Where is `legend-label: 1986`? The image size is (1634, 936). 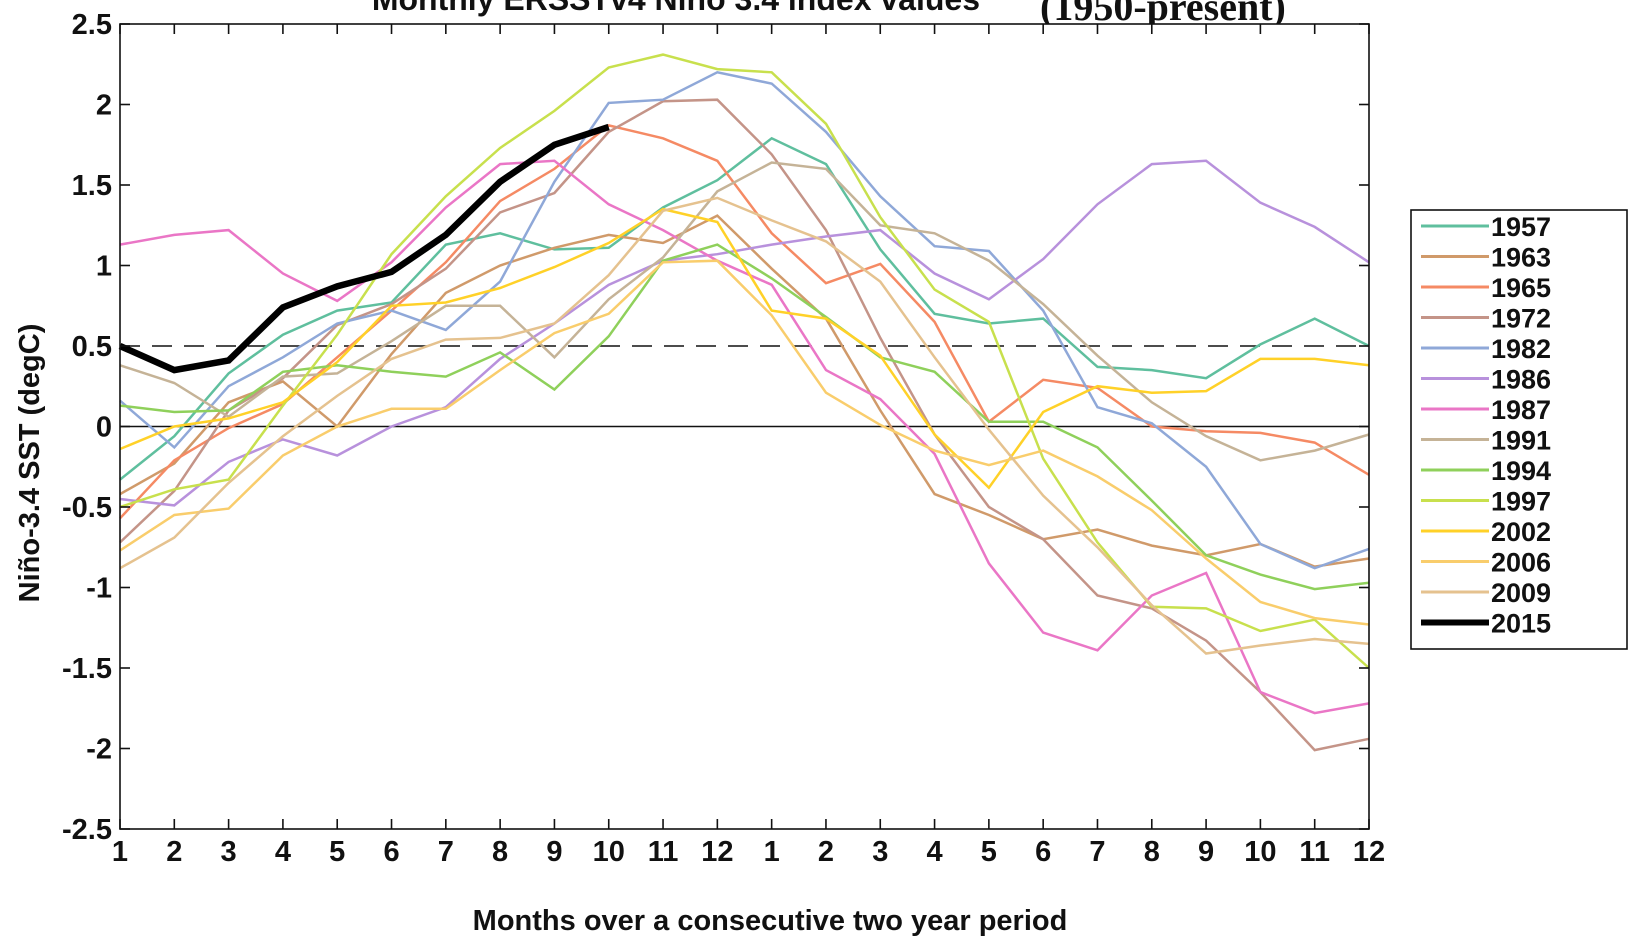 legend-label: 1986 is located at coordinates (1521, 380).